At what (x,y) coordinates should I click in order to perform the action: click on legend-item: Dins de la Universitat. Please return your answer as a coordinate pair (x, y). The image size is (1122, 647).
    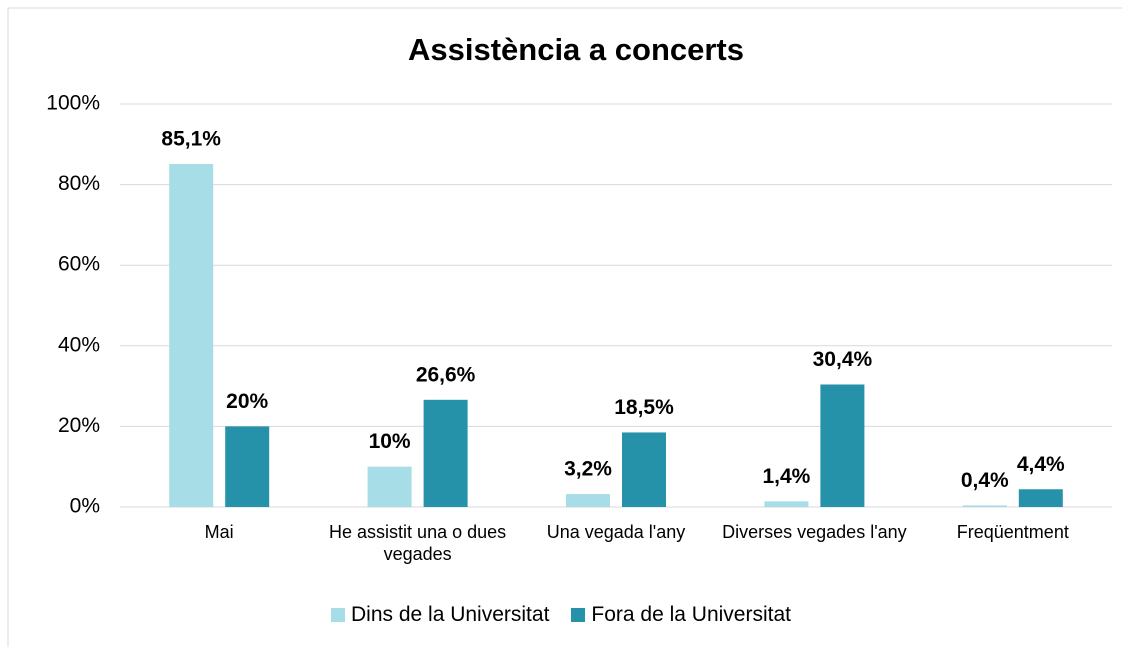
    Looking at the image, I should click on (440, 615).